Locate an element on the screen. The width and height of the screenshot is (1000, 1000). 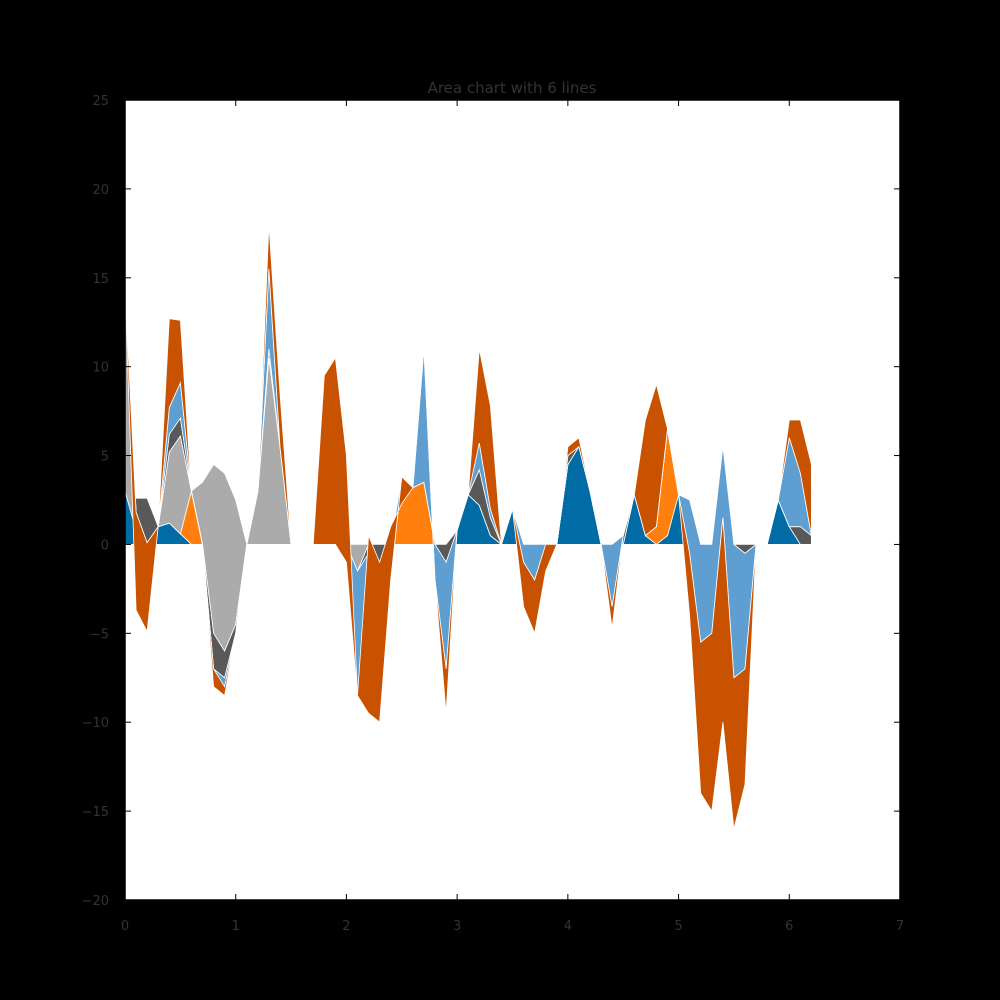
y-tick-label: 15 is located at coordinates (100, 279).